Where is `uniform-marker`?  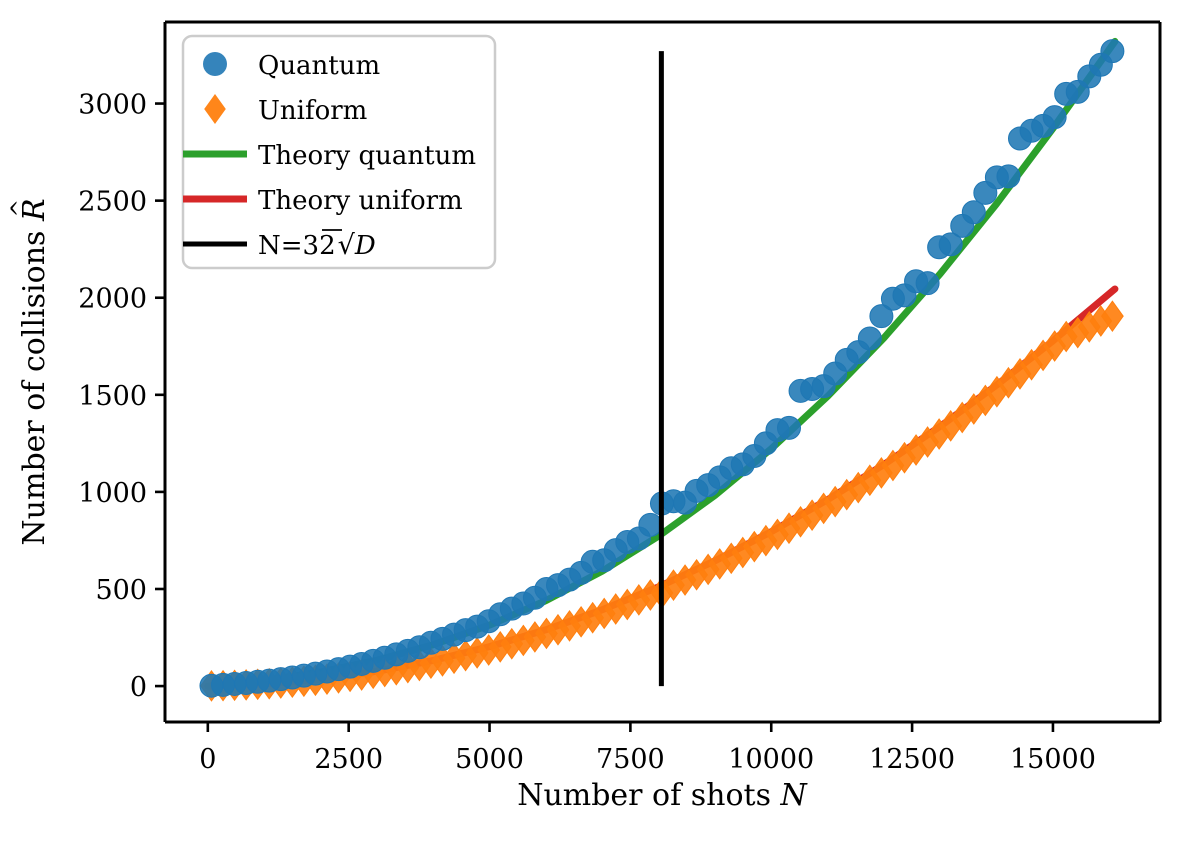
uniform-marker is located at coordinates (1112, 316).